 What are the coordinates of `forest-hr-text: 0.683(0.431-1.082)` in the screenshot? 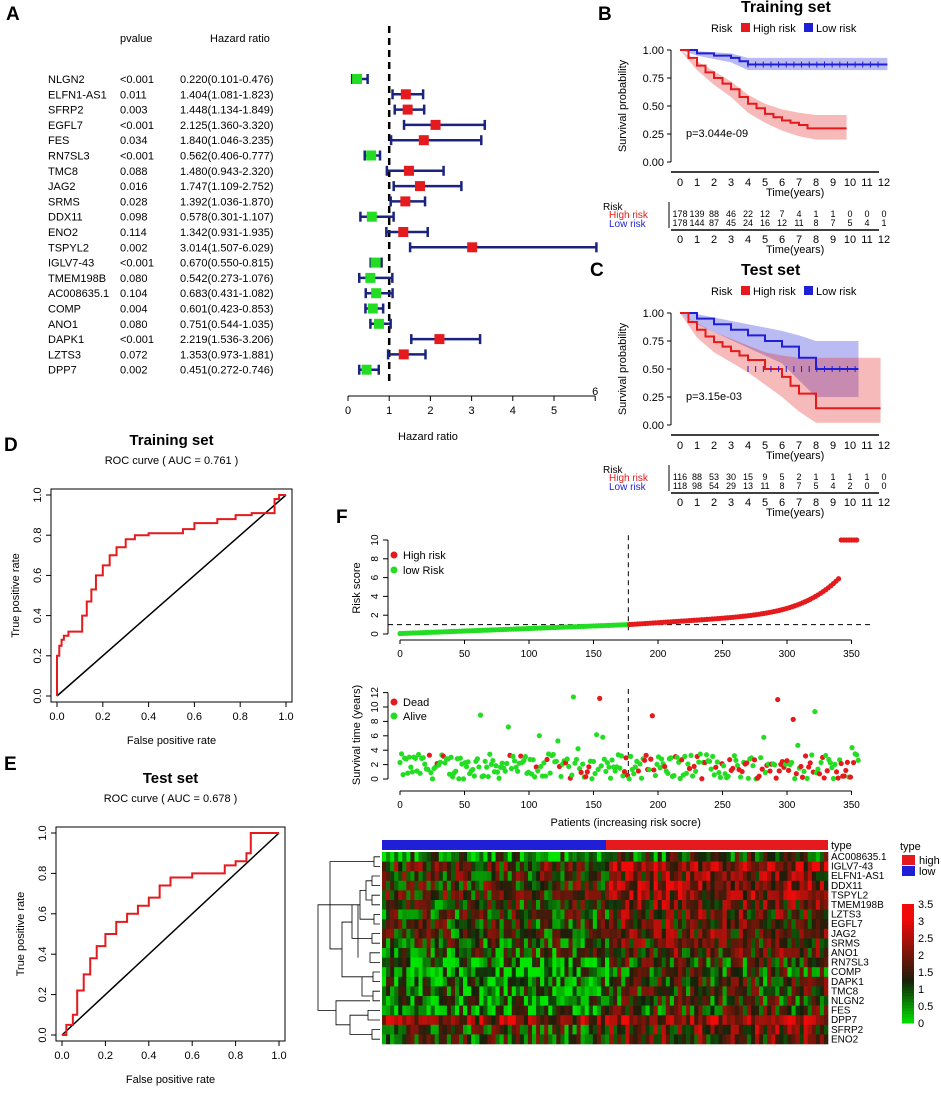 It's located at (227, 294).